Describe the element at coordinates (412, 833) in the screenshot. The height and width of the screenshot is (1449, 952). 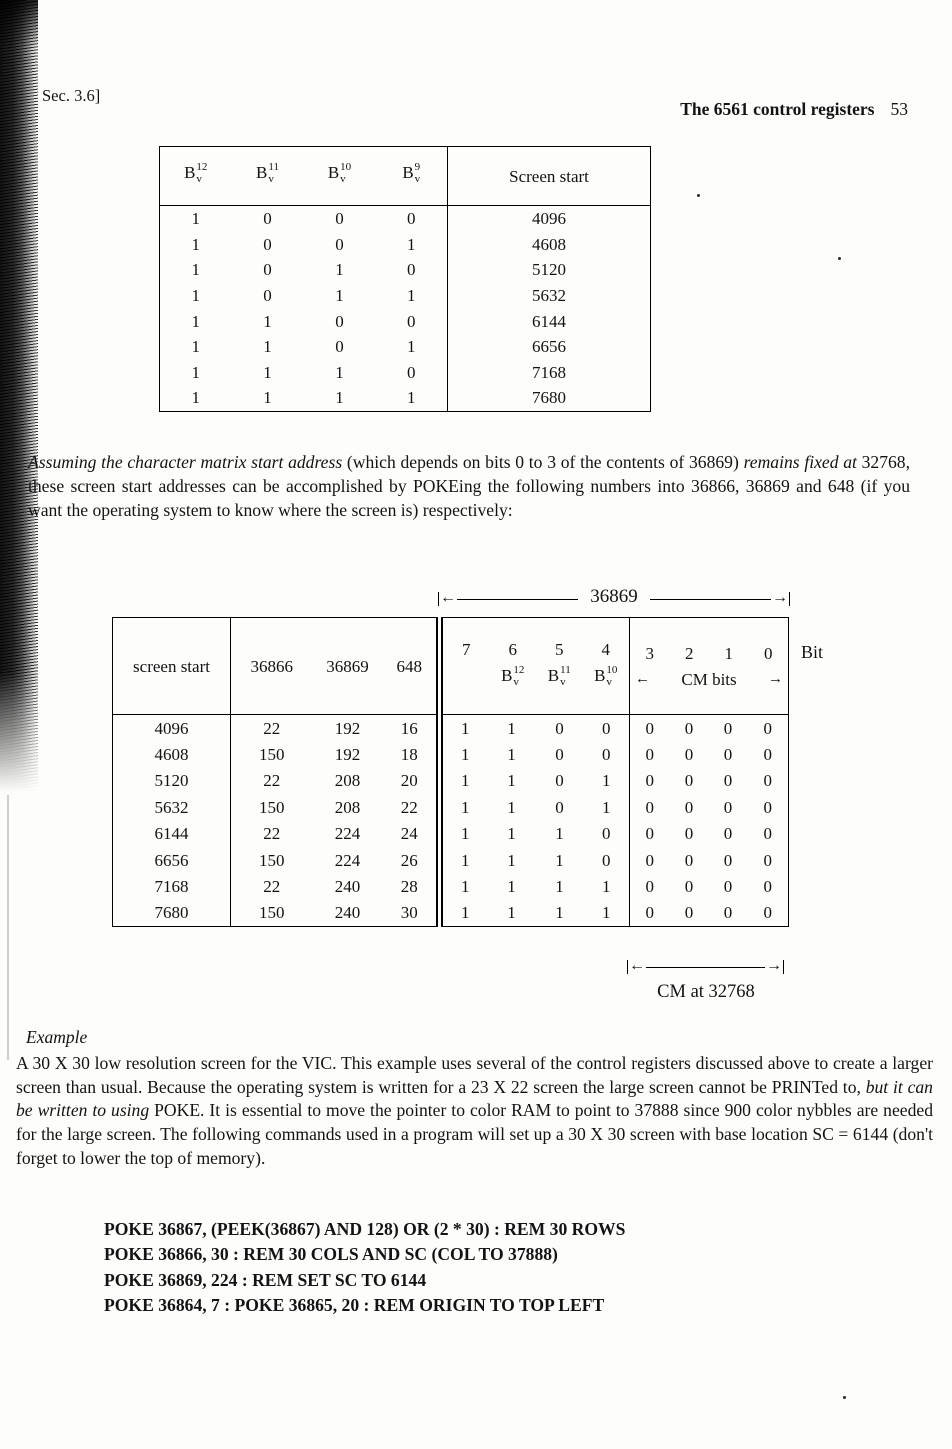
I see `table-cell: 24` at that location.